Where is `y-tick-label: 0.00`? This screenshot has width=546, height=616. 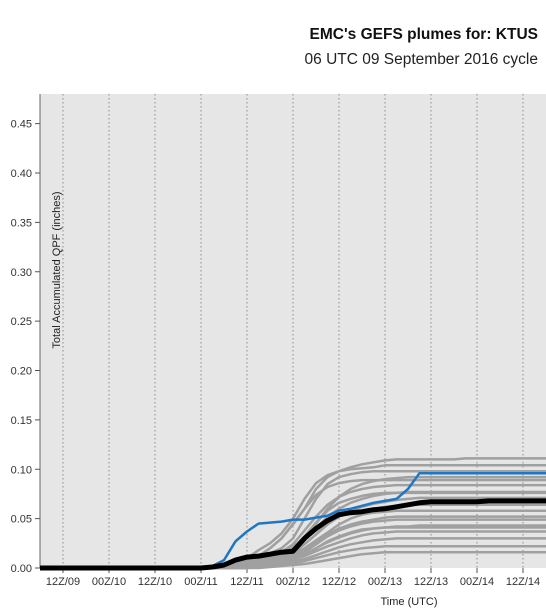 y-tick-label: 0.00 is located at coordinates (21, 569).